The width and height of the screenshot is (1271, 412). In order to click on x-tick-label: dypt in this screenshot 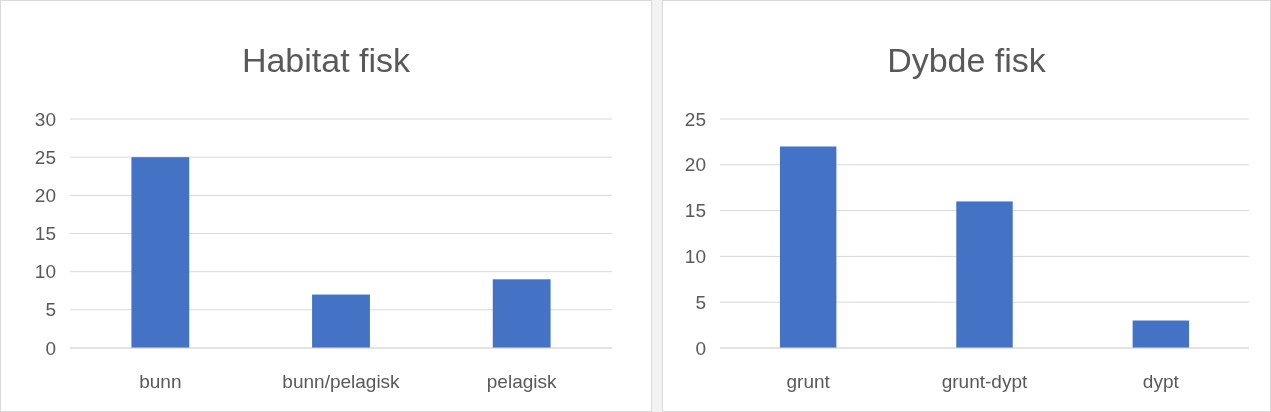, I will do `click(1161, 381)`.